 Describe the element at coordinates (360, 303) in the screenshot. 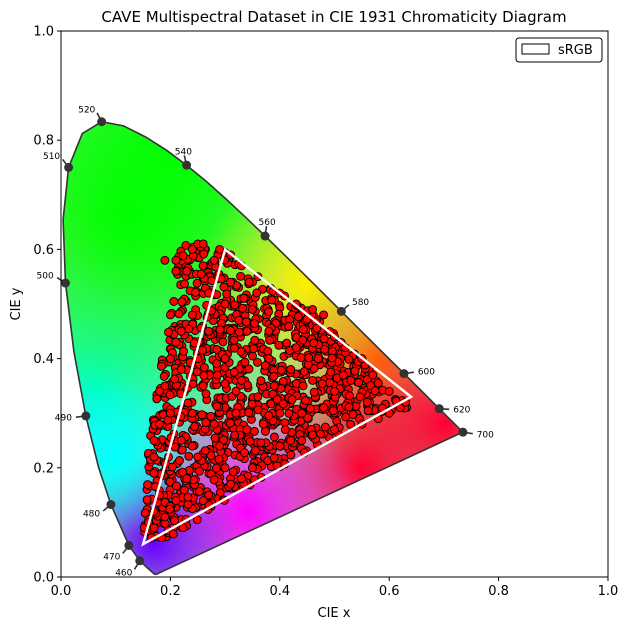

I see `wavelength-label-580: 580` at that location.